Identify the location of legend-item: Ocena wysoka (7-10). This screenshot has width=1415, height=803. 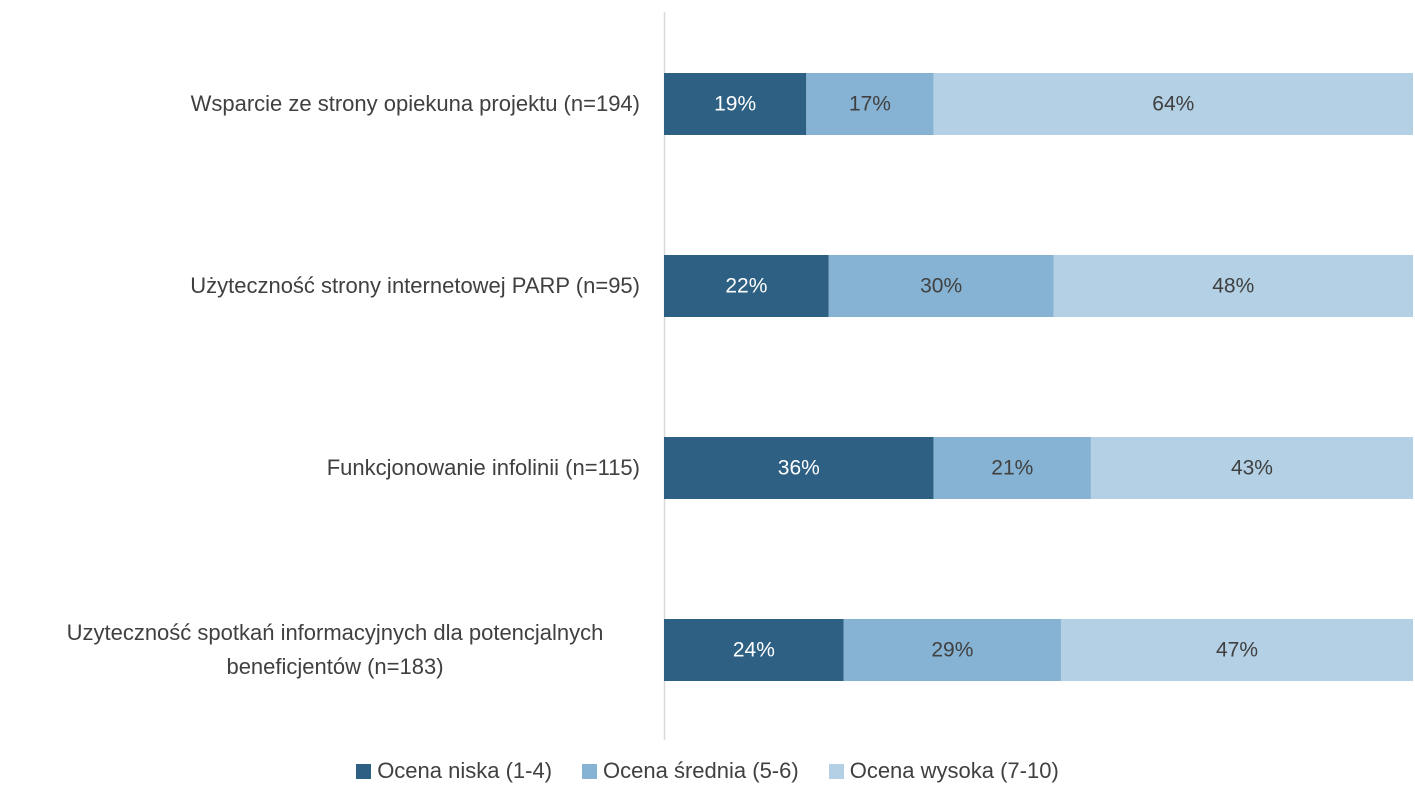
(943, 771).